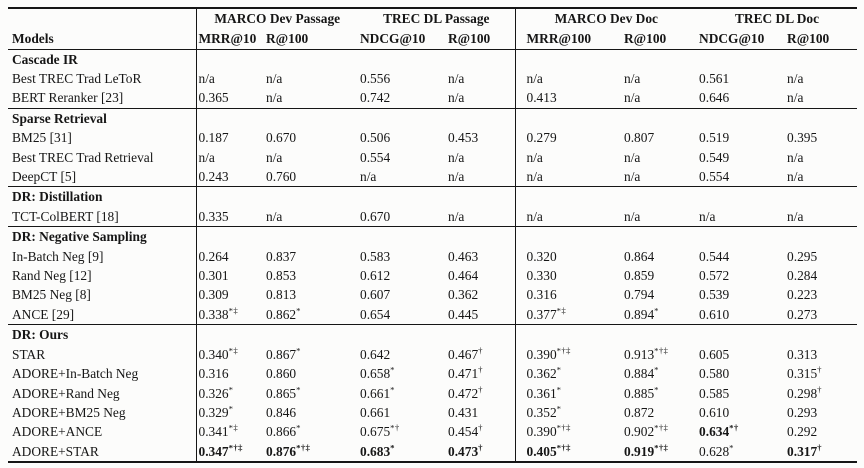 The width and height of the screenshot is (864, 468). I want to click on value-cell: 0.556, so click(375, 78).